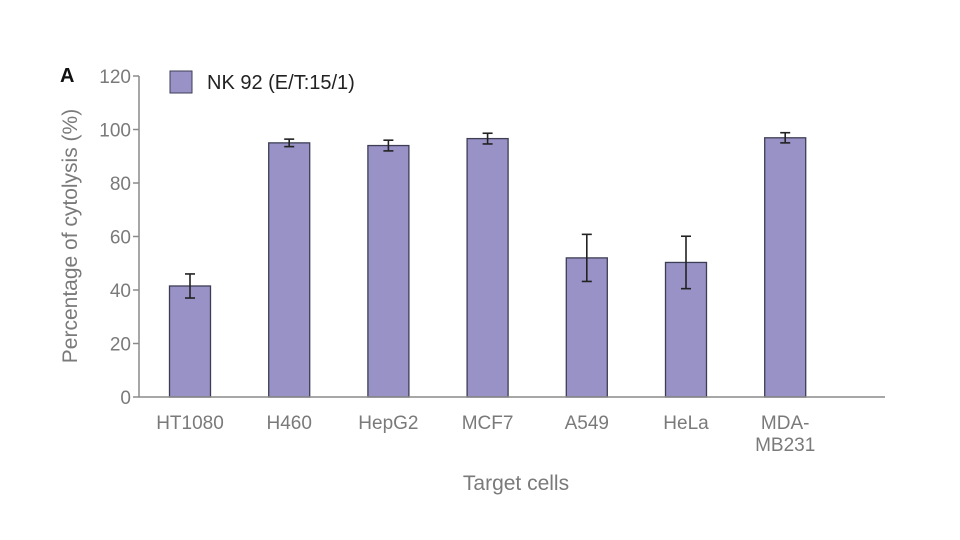 The image size is (960, 540). I want to click on y-tick-label: 80, so click(120, 184).